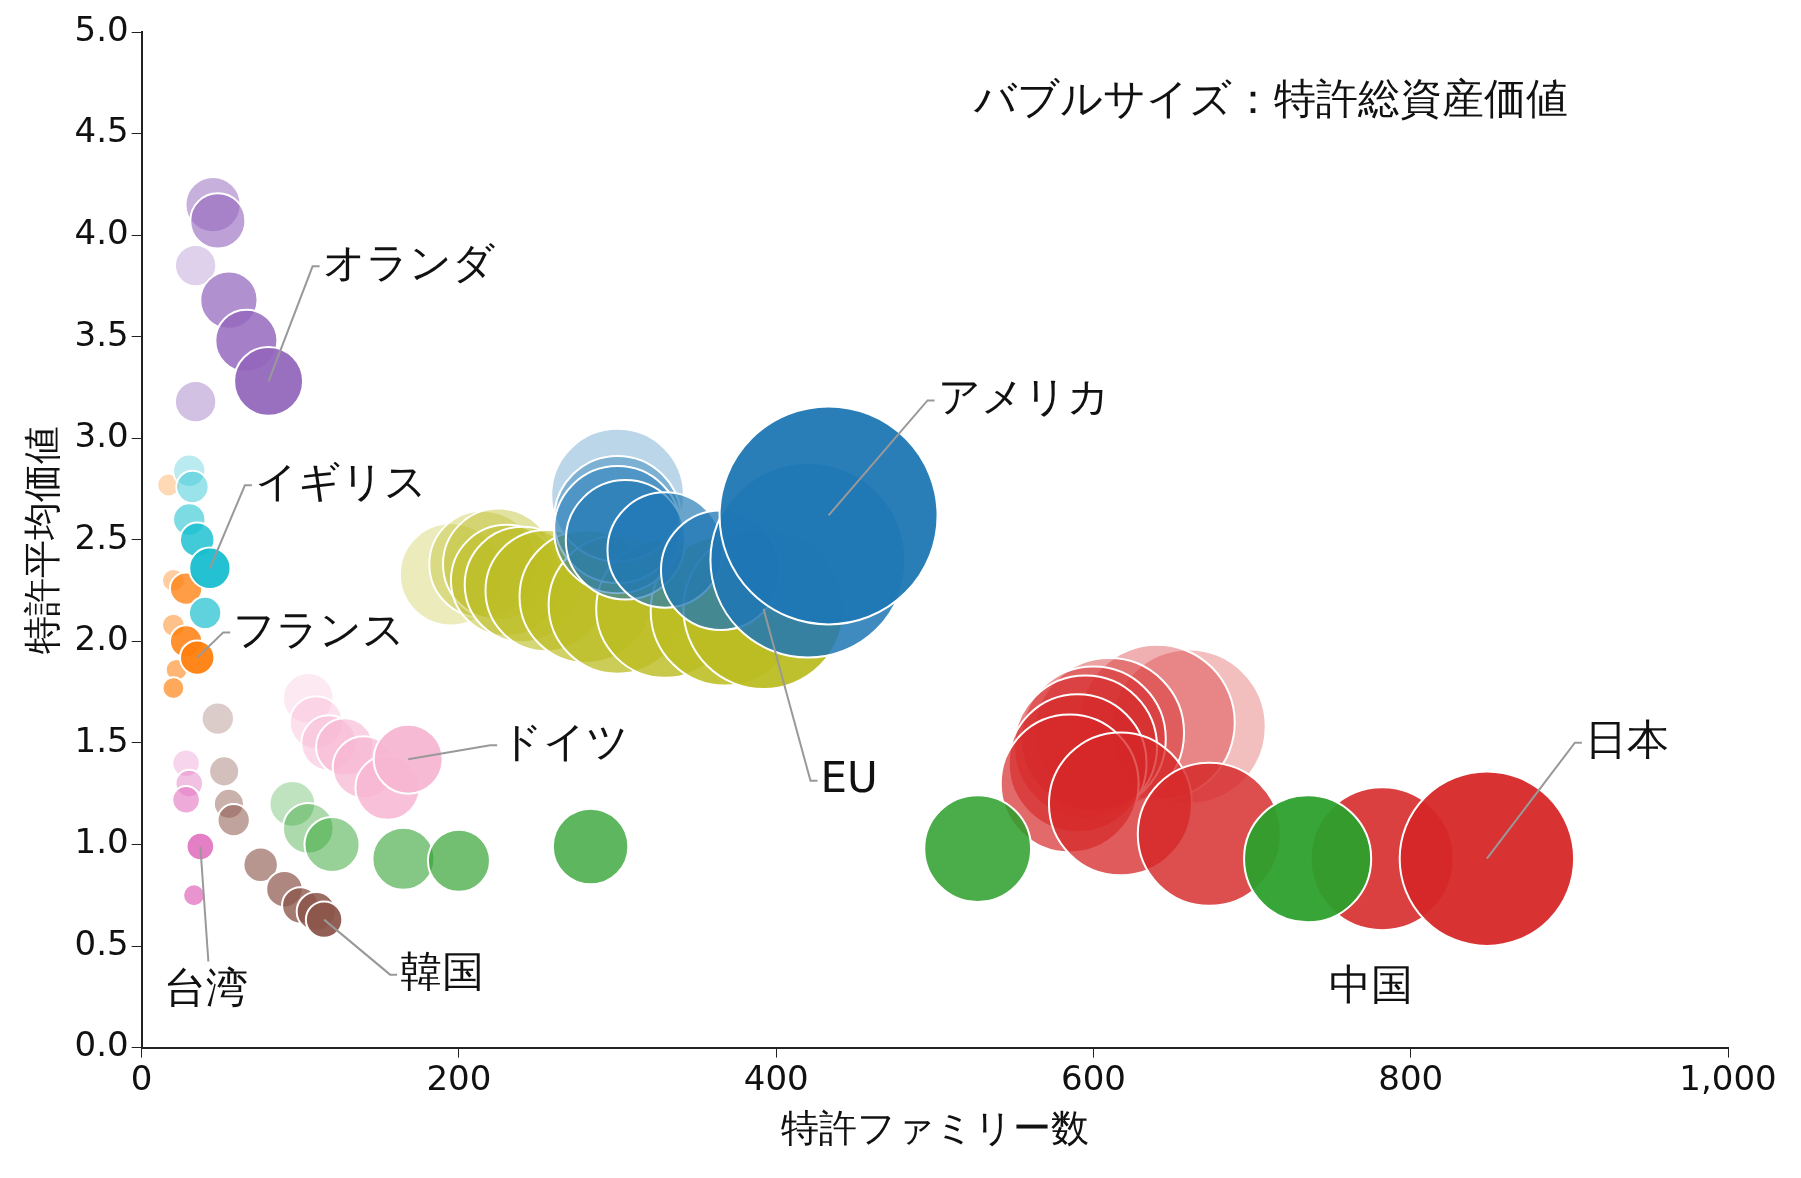 The height and width of the screenshot is (1178, 1801). Describe the element at coordinates (41, 539) in the screenshot. I see `y-axis-title: 特許平均価値` at that location.